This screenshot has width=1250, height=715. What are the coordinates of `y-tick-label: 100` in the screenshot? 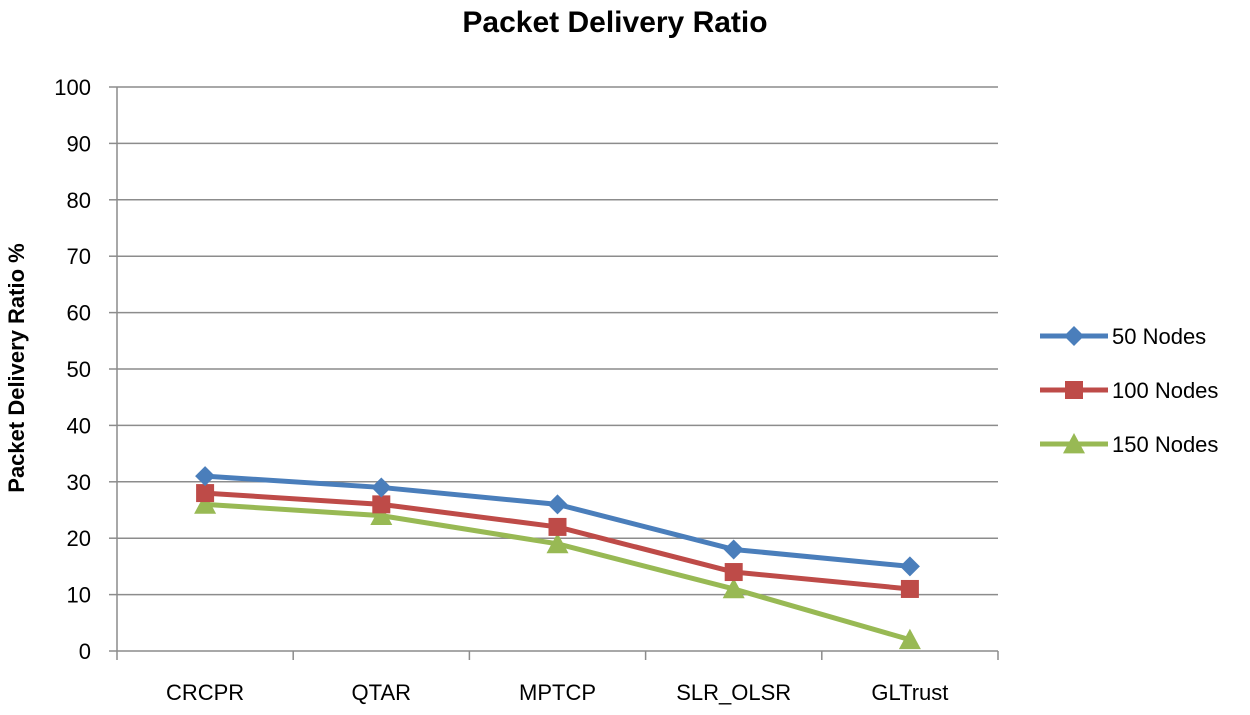 It's located at (72, 87).